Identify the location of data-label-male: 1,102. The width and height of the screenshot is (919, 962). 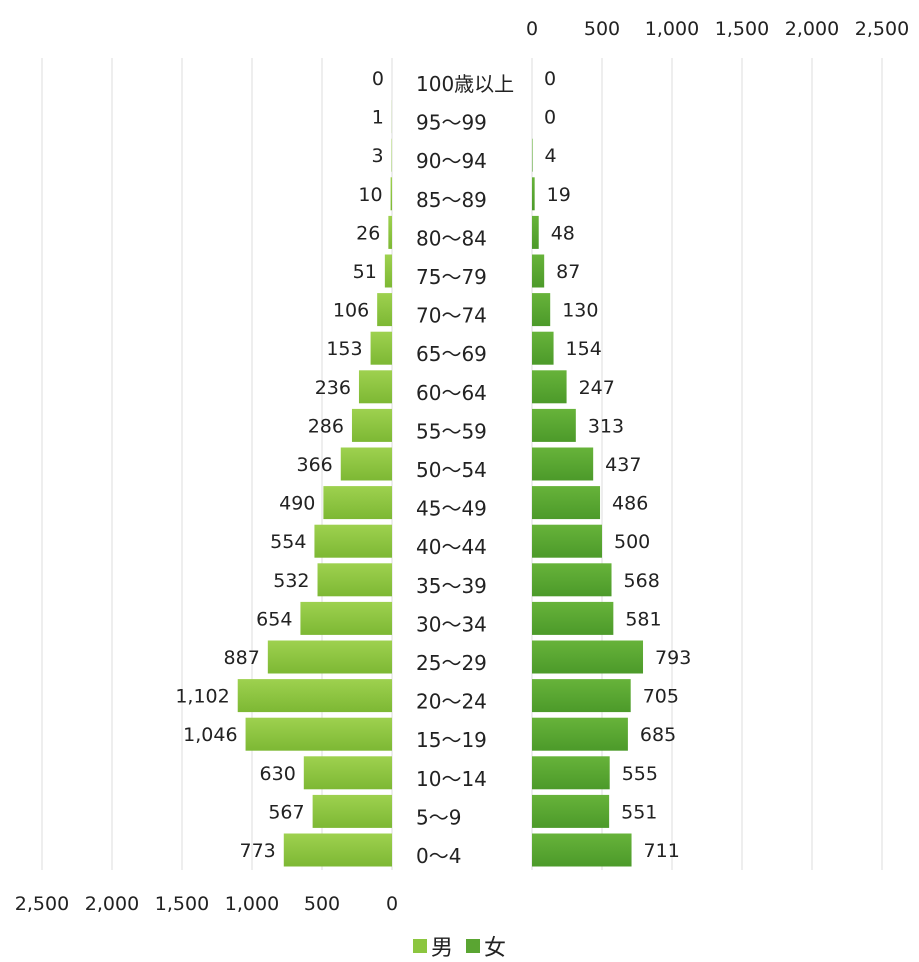
(202, 697).